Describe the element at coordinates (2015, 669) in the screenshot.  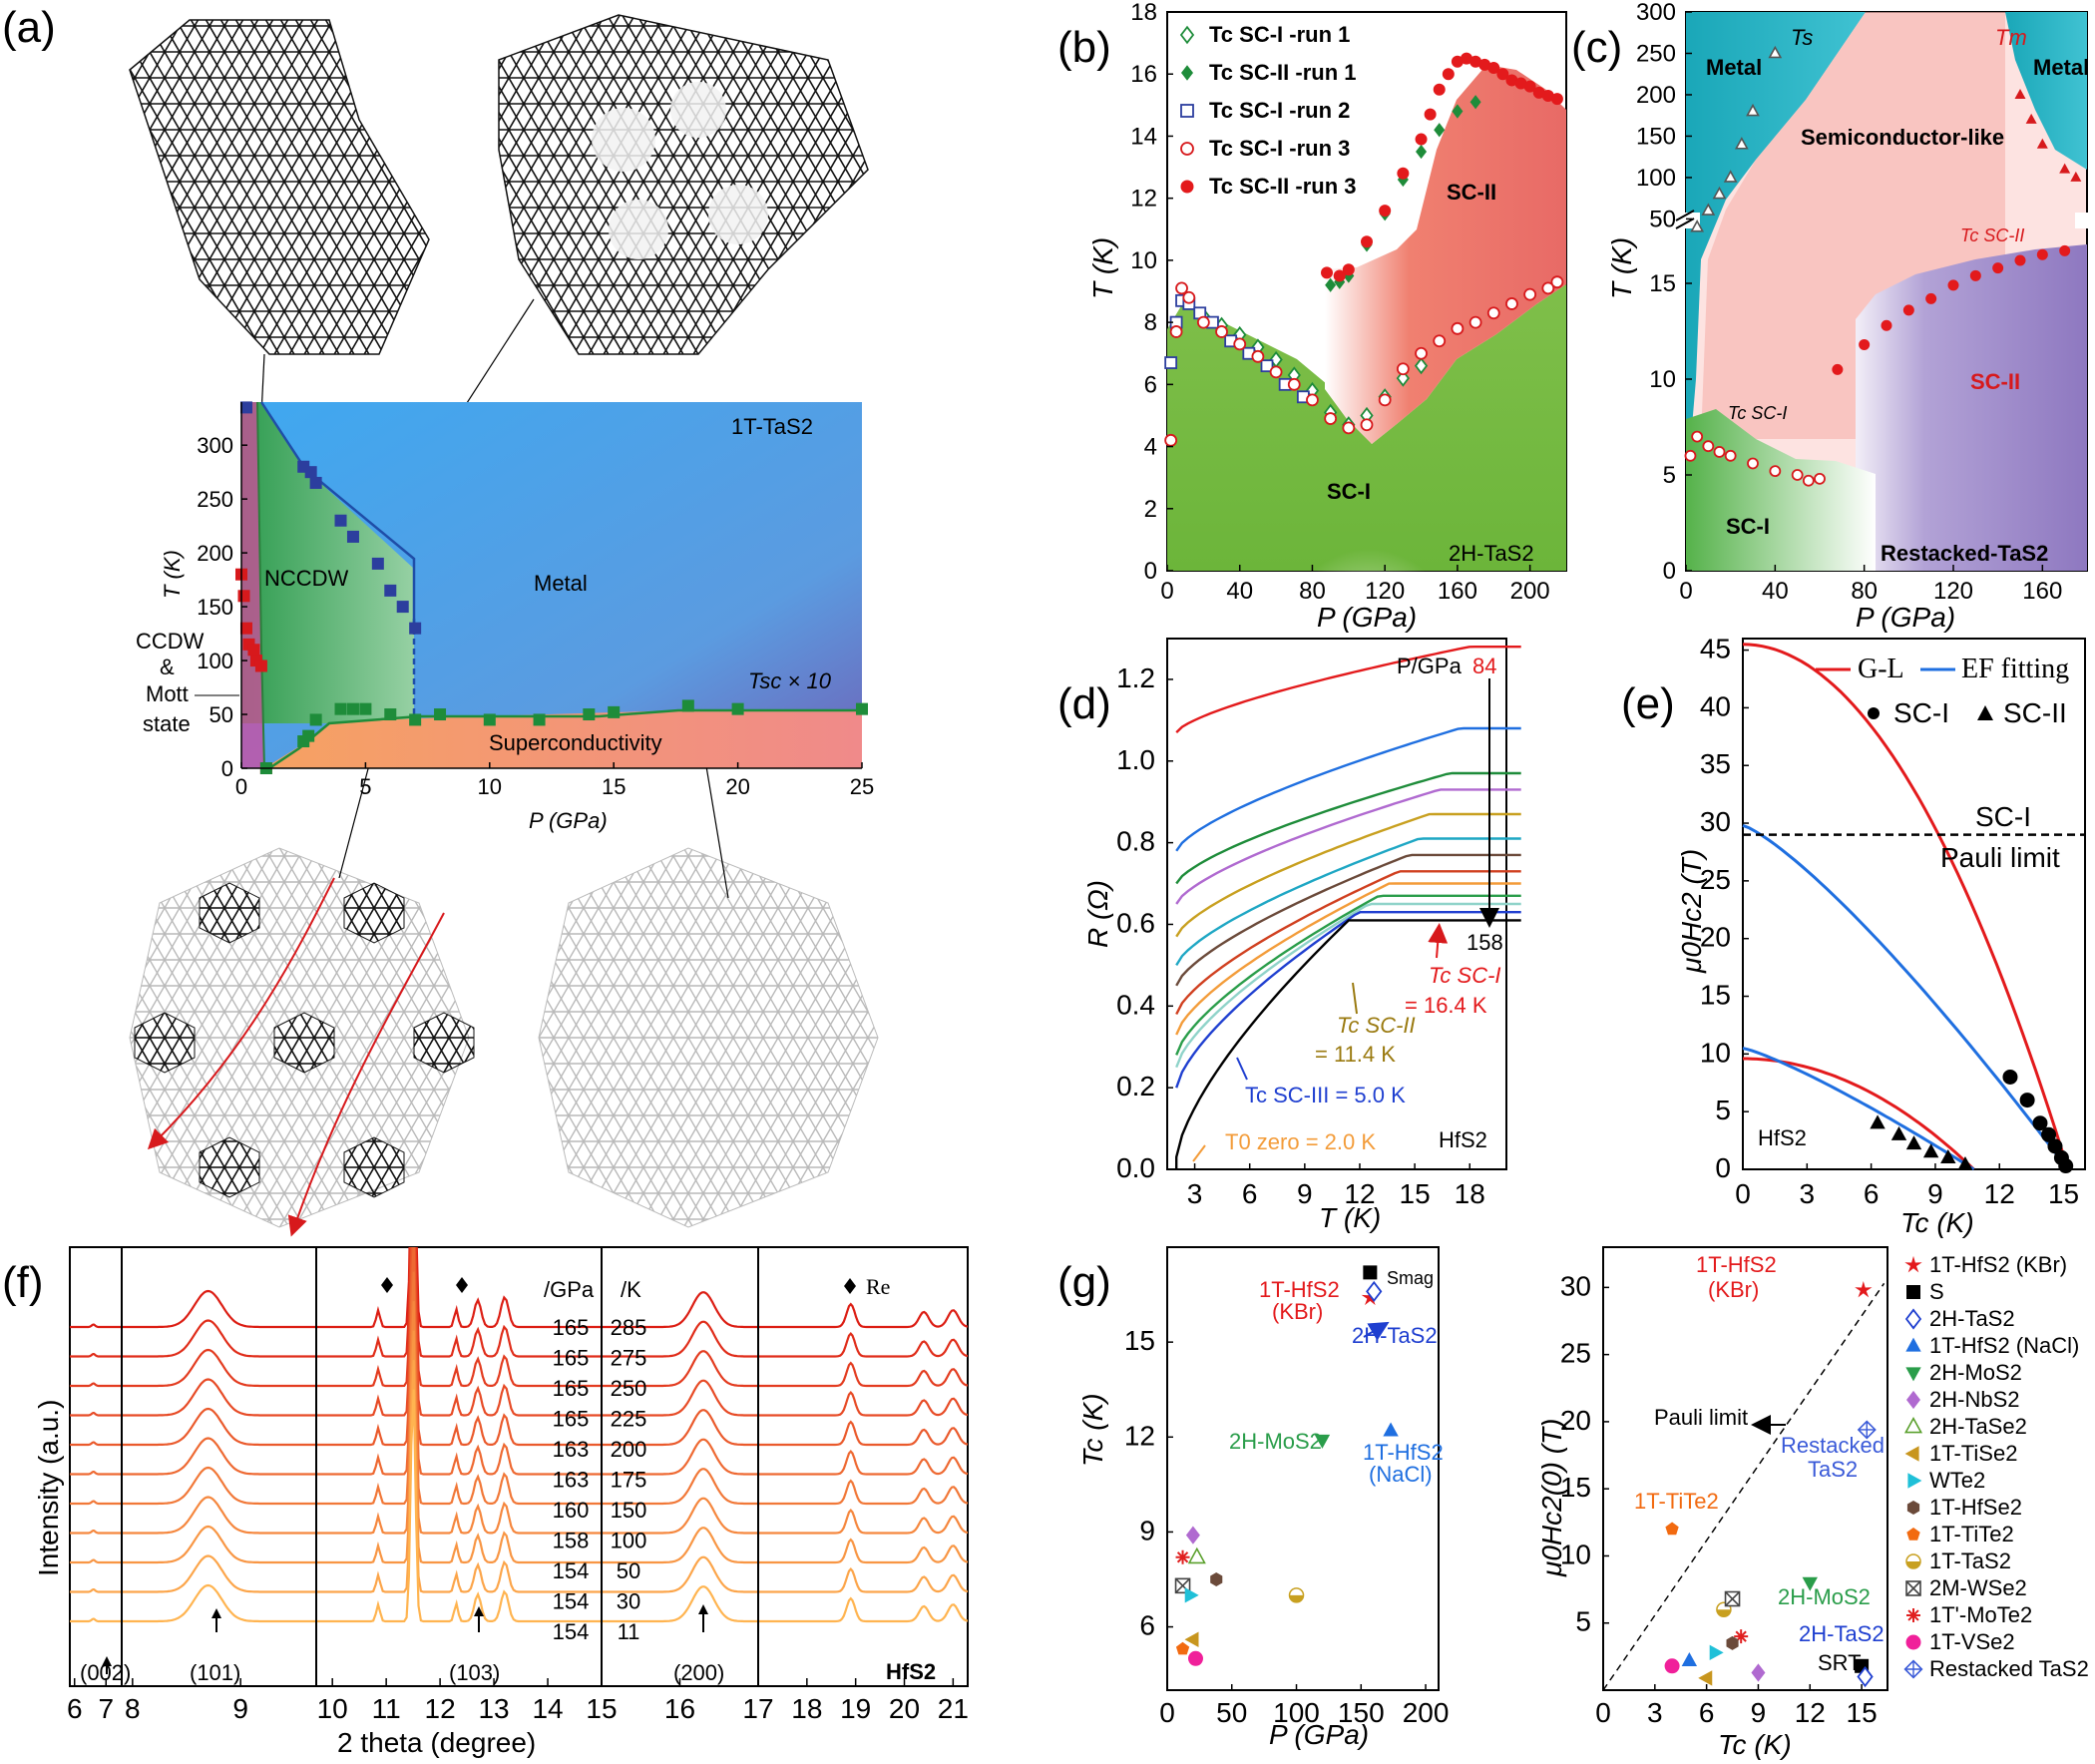
I see `e-legend-ef: EF fitting` at that location.